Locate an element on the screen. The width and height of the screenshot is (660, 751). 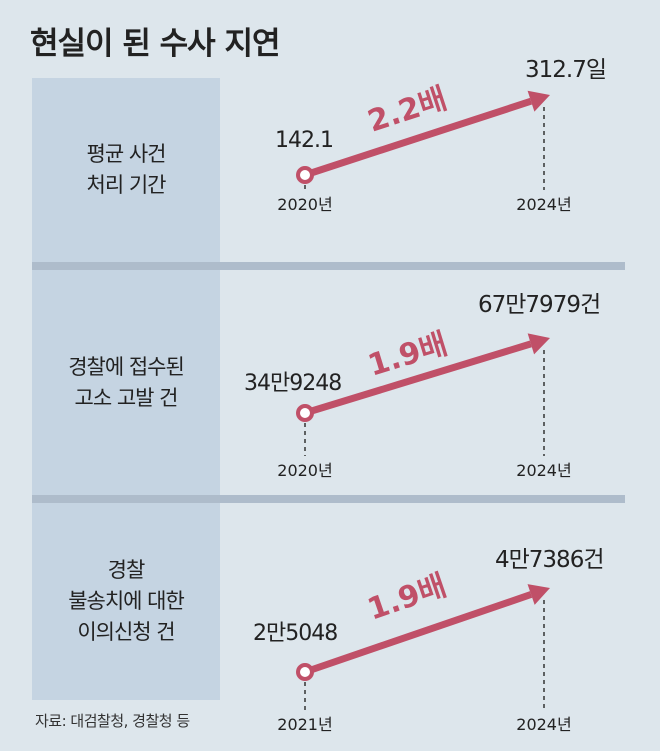
start-value-label: 142.1 is located at coordinates (304, 140).